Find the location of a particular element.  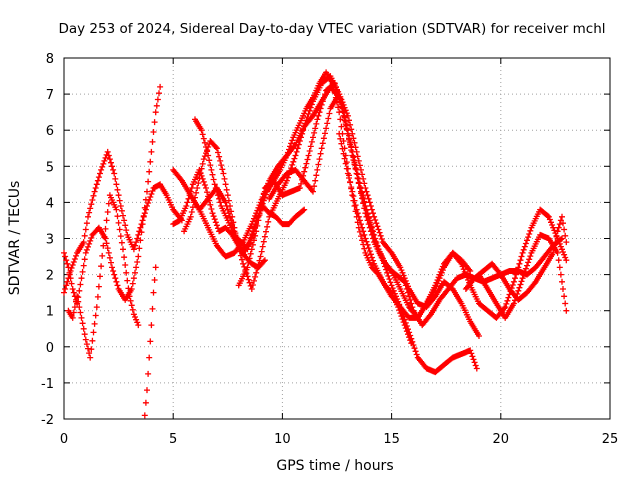

x-tick-labels: 0 5 10 15 20 25 is located at coordinates (339, 439).